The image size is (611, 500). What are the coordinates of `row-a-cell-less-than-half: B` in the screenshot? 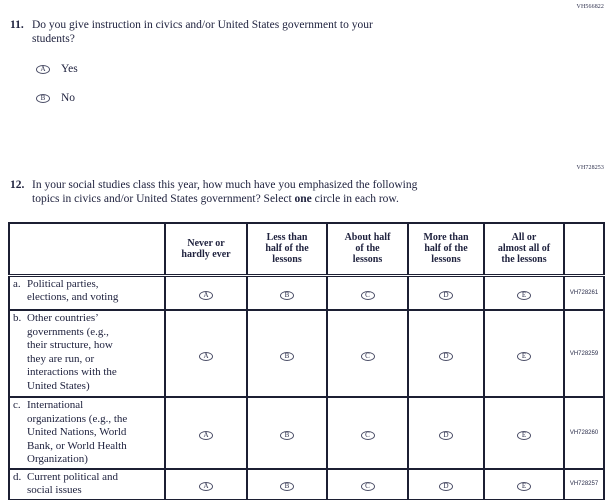 It's located at (287, 292).